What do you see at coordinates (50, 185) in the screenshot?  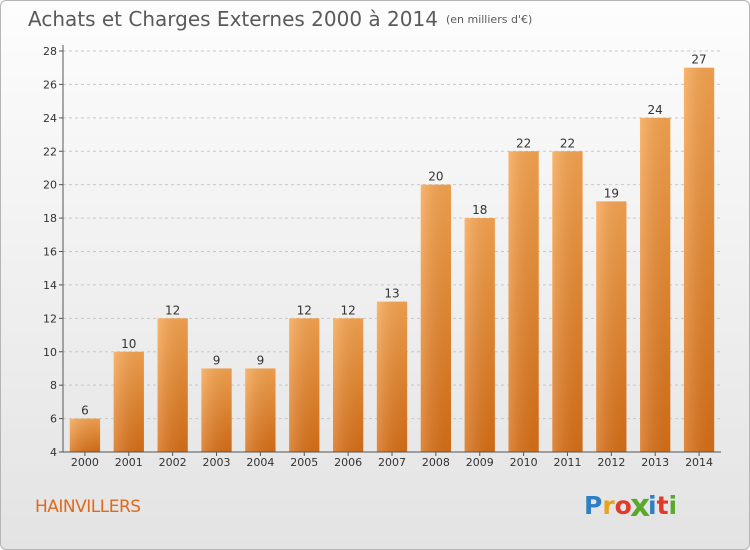 I see `y-tick-label: 20` at bounding box center [50, 185].